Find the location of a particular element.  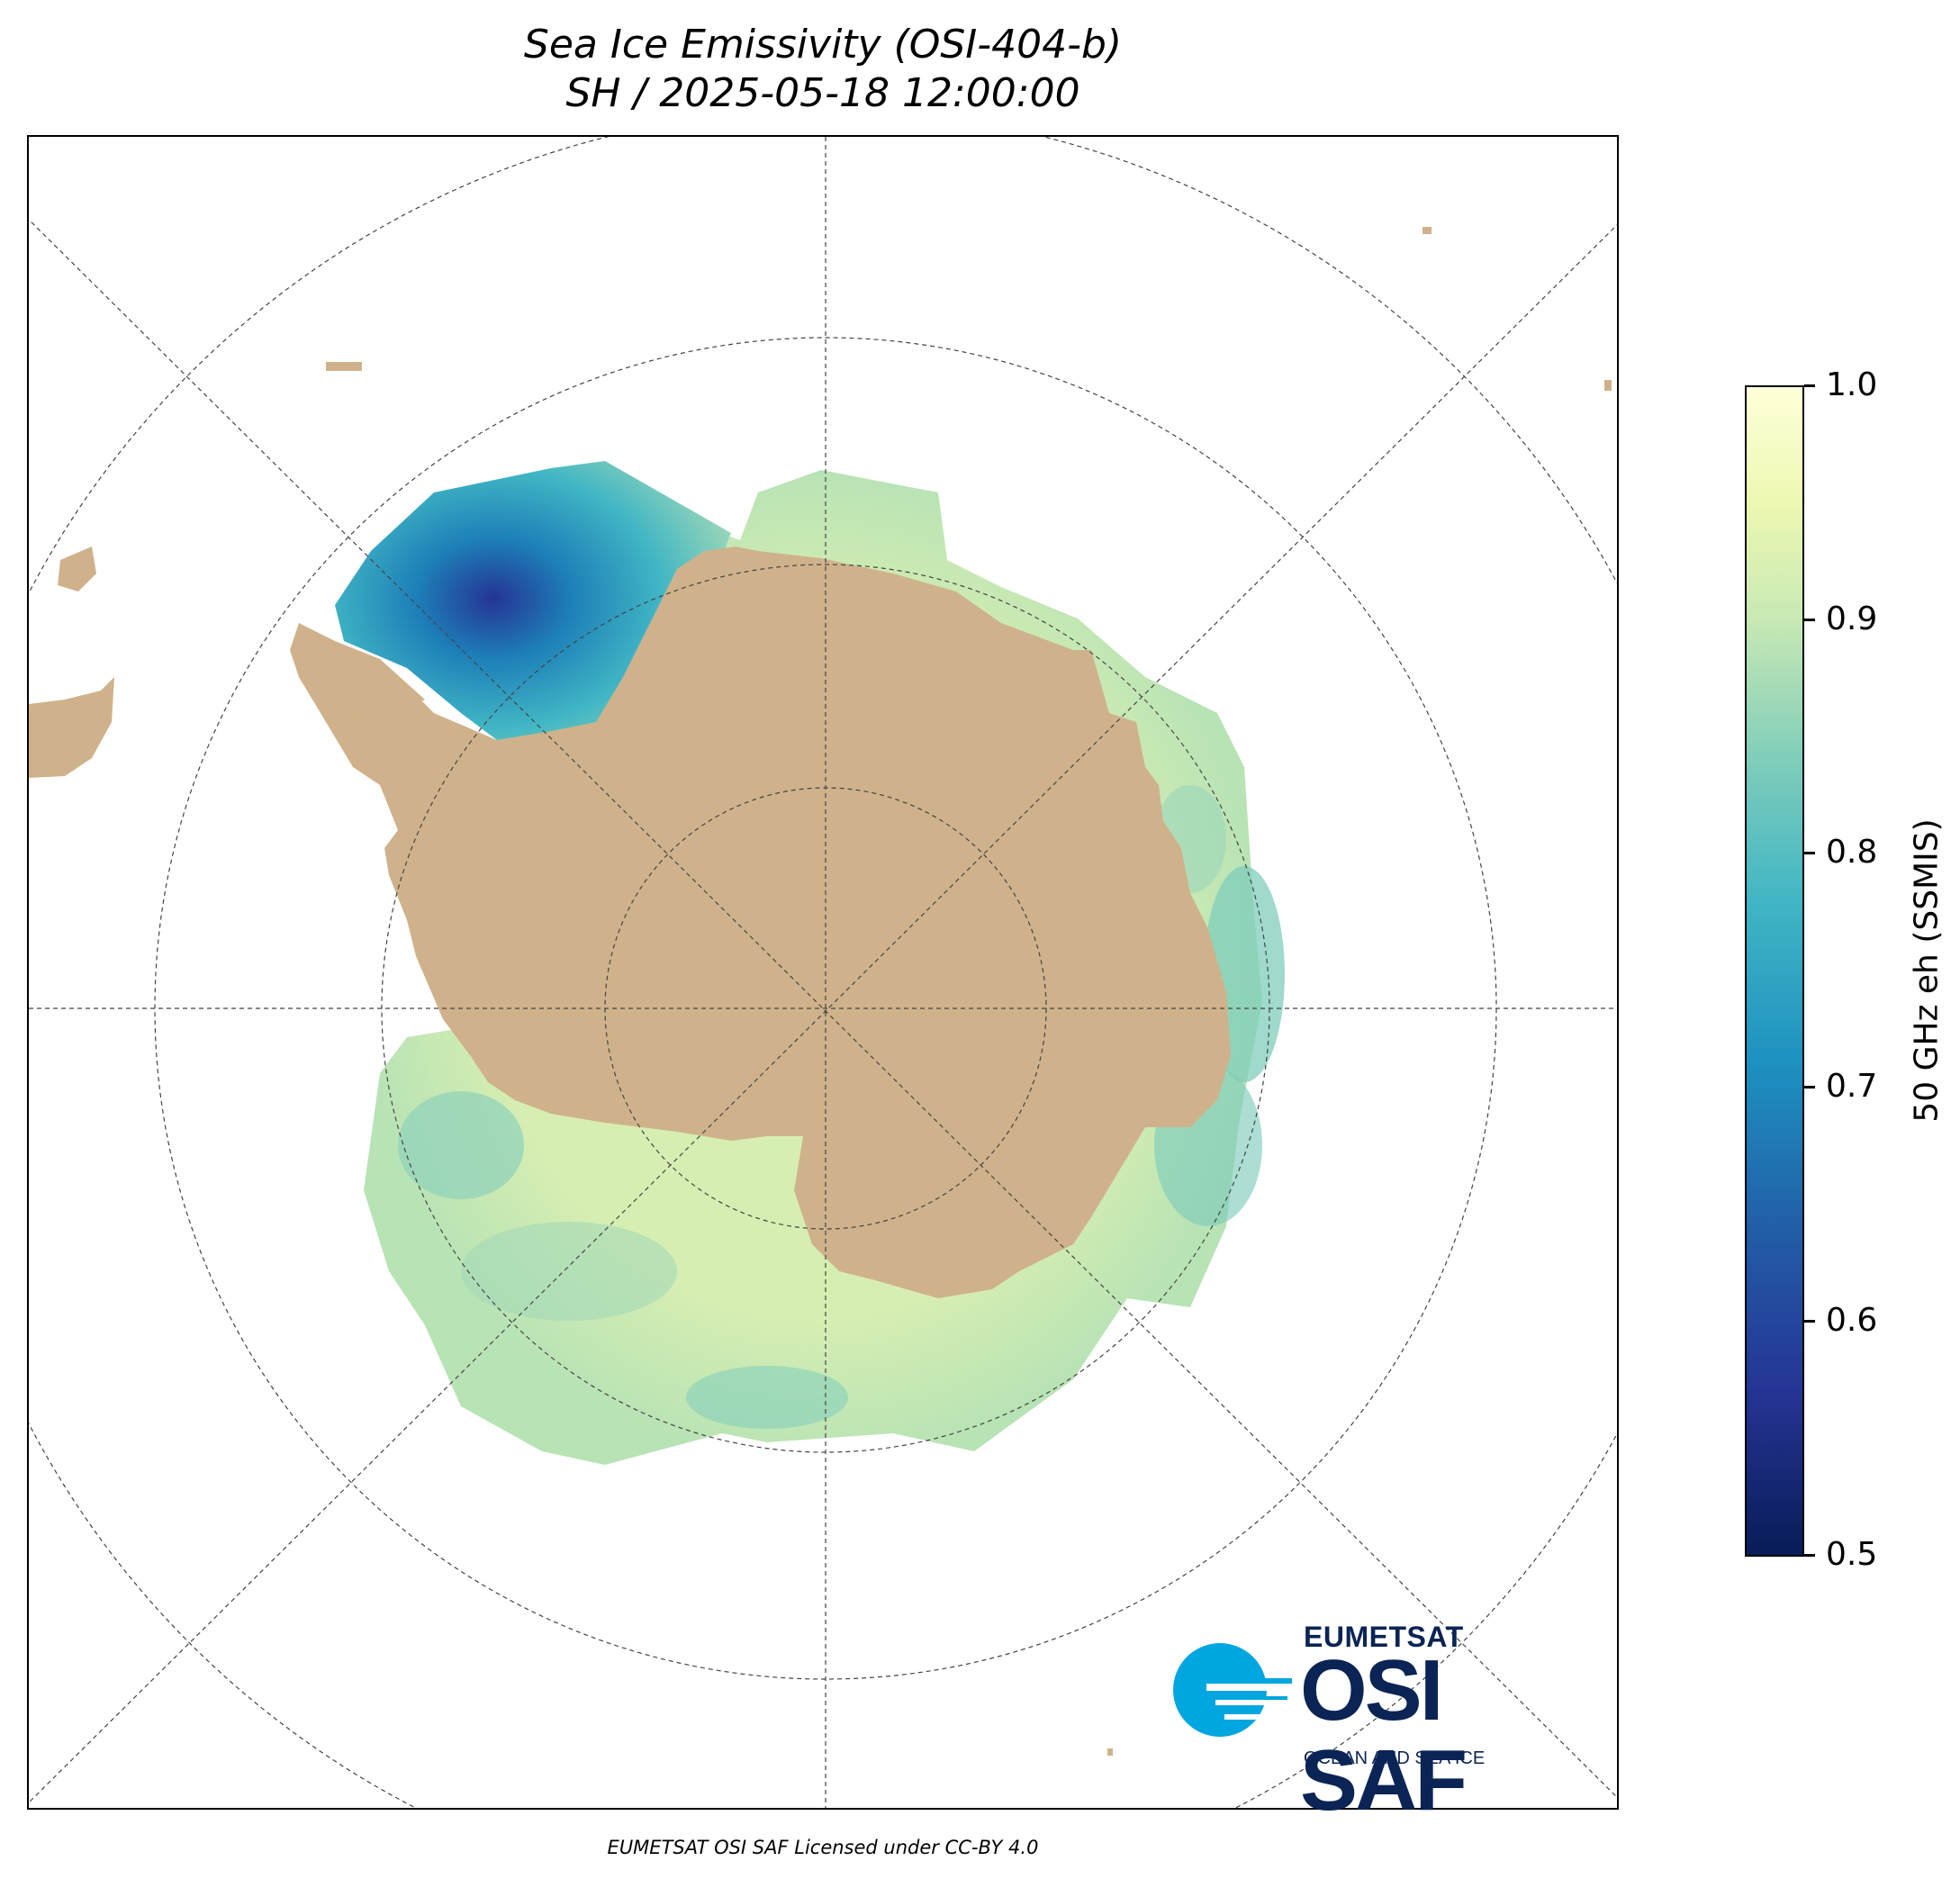

colorbar-tick-label: 0.5 is located at coordinates (1852, 1554).